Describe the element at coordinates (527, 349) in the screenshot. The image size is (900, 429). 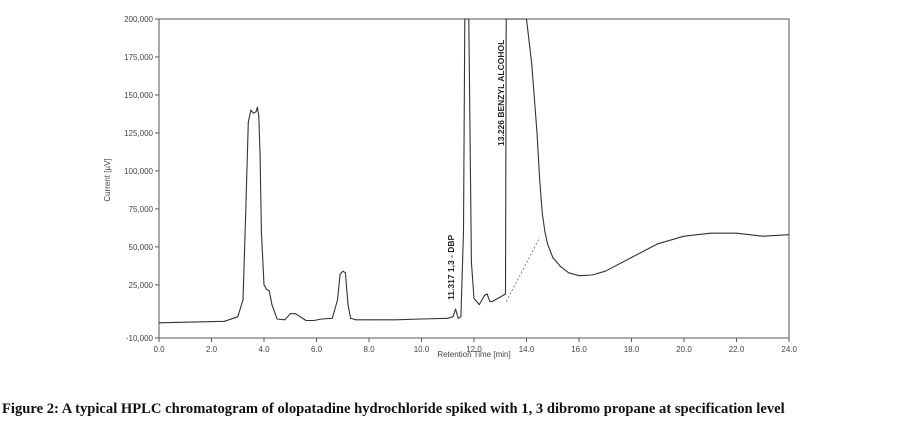
I see `x-tick-label: 14.0` at that location.